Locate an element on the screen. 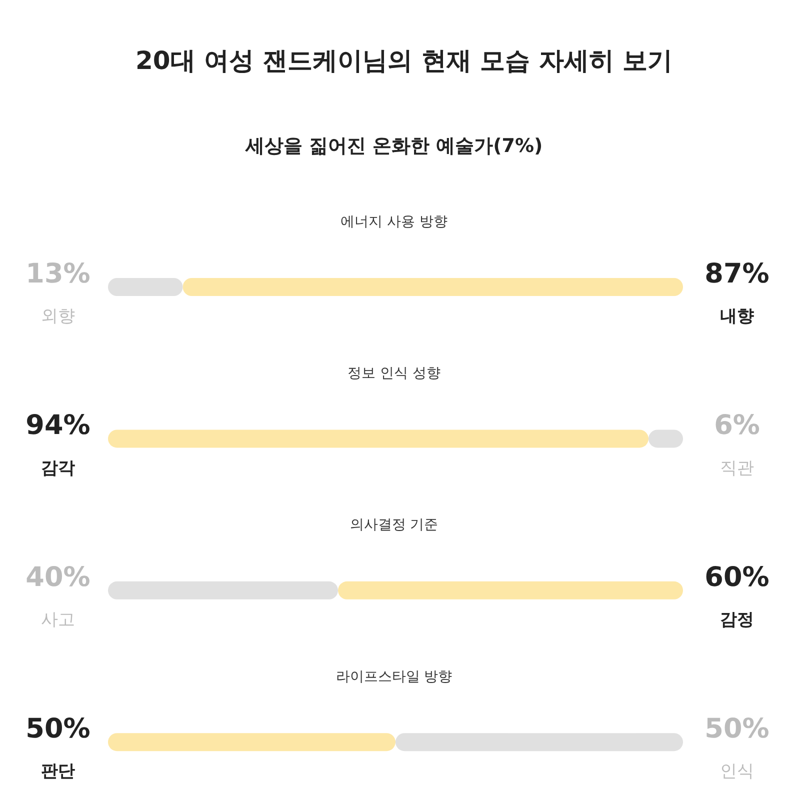  text: 외향 is located at coordinates (58, 316).